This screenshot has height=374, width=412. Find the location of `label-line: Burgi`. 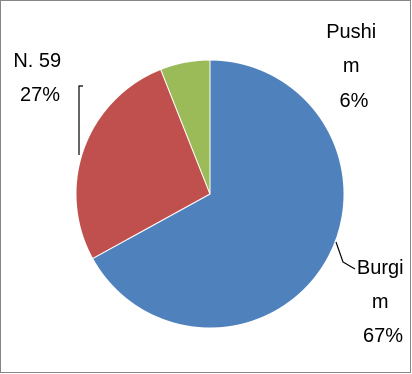

label-line: Burgi is located at coordinates (380, 268).